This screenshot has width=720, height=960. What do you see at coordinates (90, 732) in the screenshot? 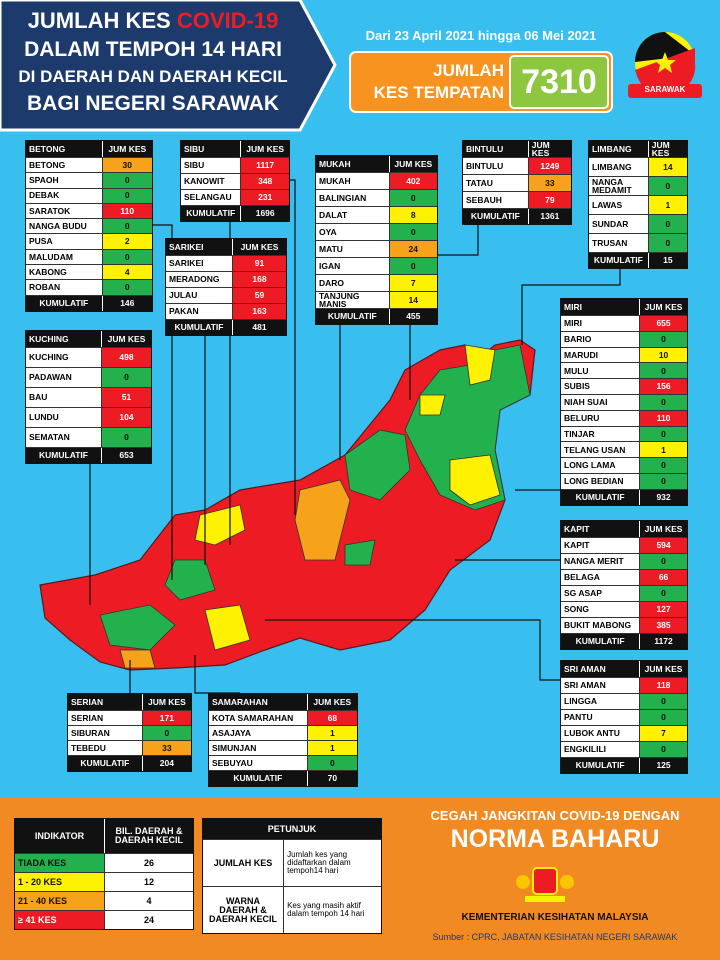
I see `district-name: SIBURAN` at bounding box center [90, 732].